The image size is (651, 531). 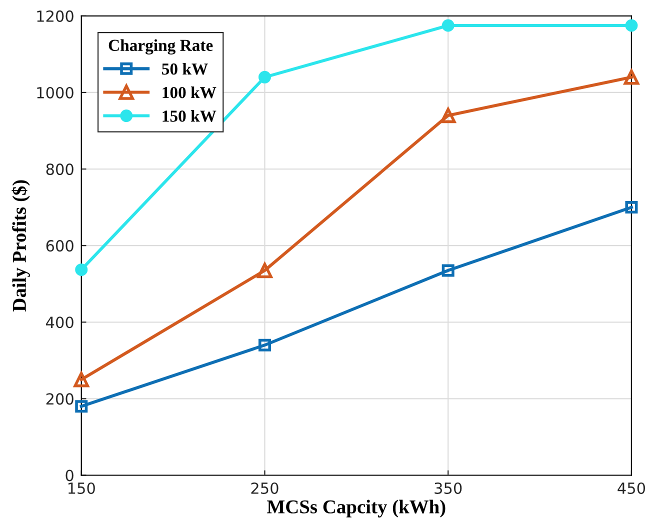 What do you see at coordinates (21, 246) in the screenshot?
I see `y-axis-title: Daily Profits ($)` at bounding box center [21, 246].